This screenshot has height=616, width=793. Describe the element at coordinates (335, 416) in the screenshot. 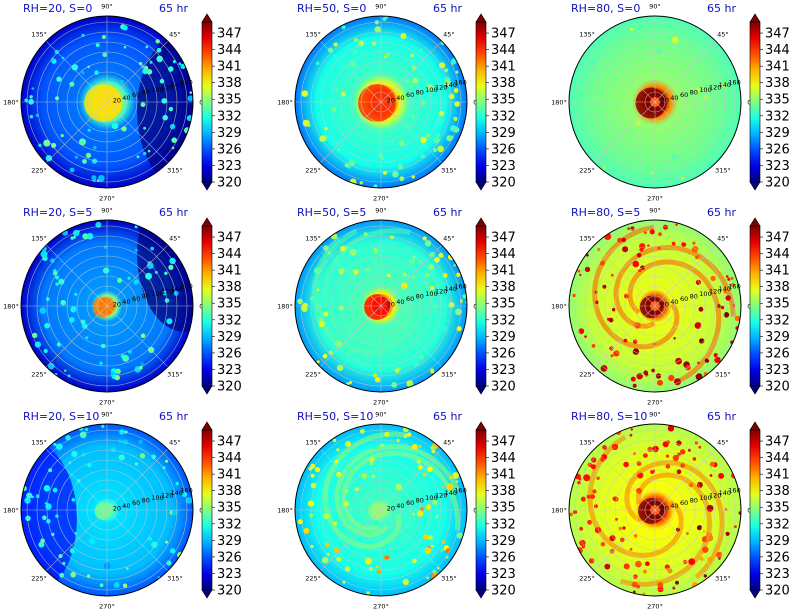

I see `panel-title: RH=50, S=10` at that location.